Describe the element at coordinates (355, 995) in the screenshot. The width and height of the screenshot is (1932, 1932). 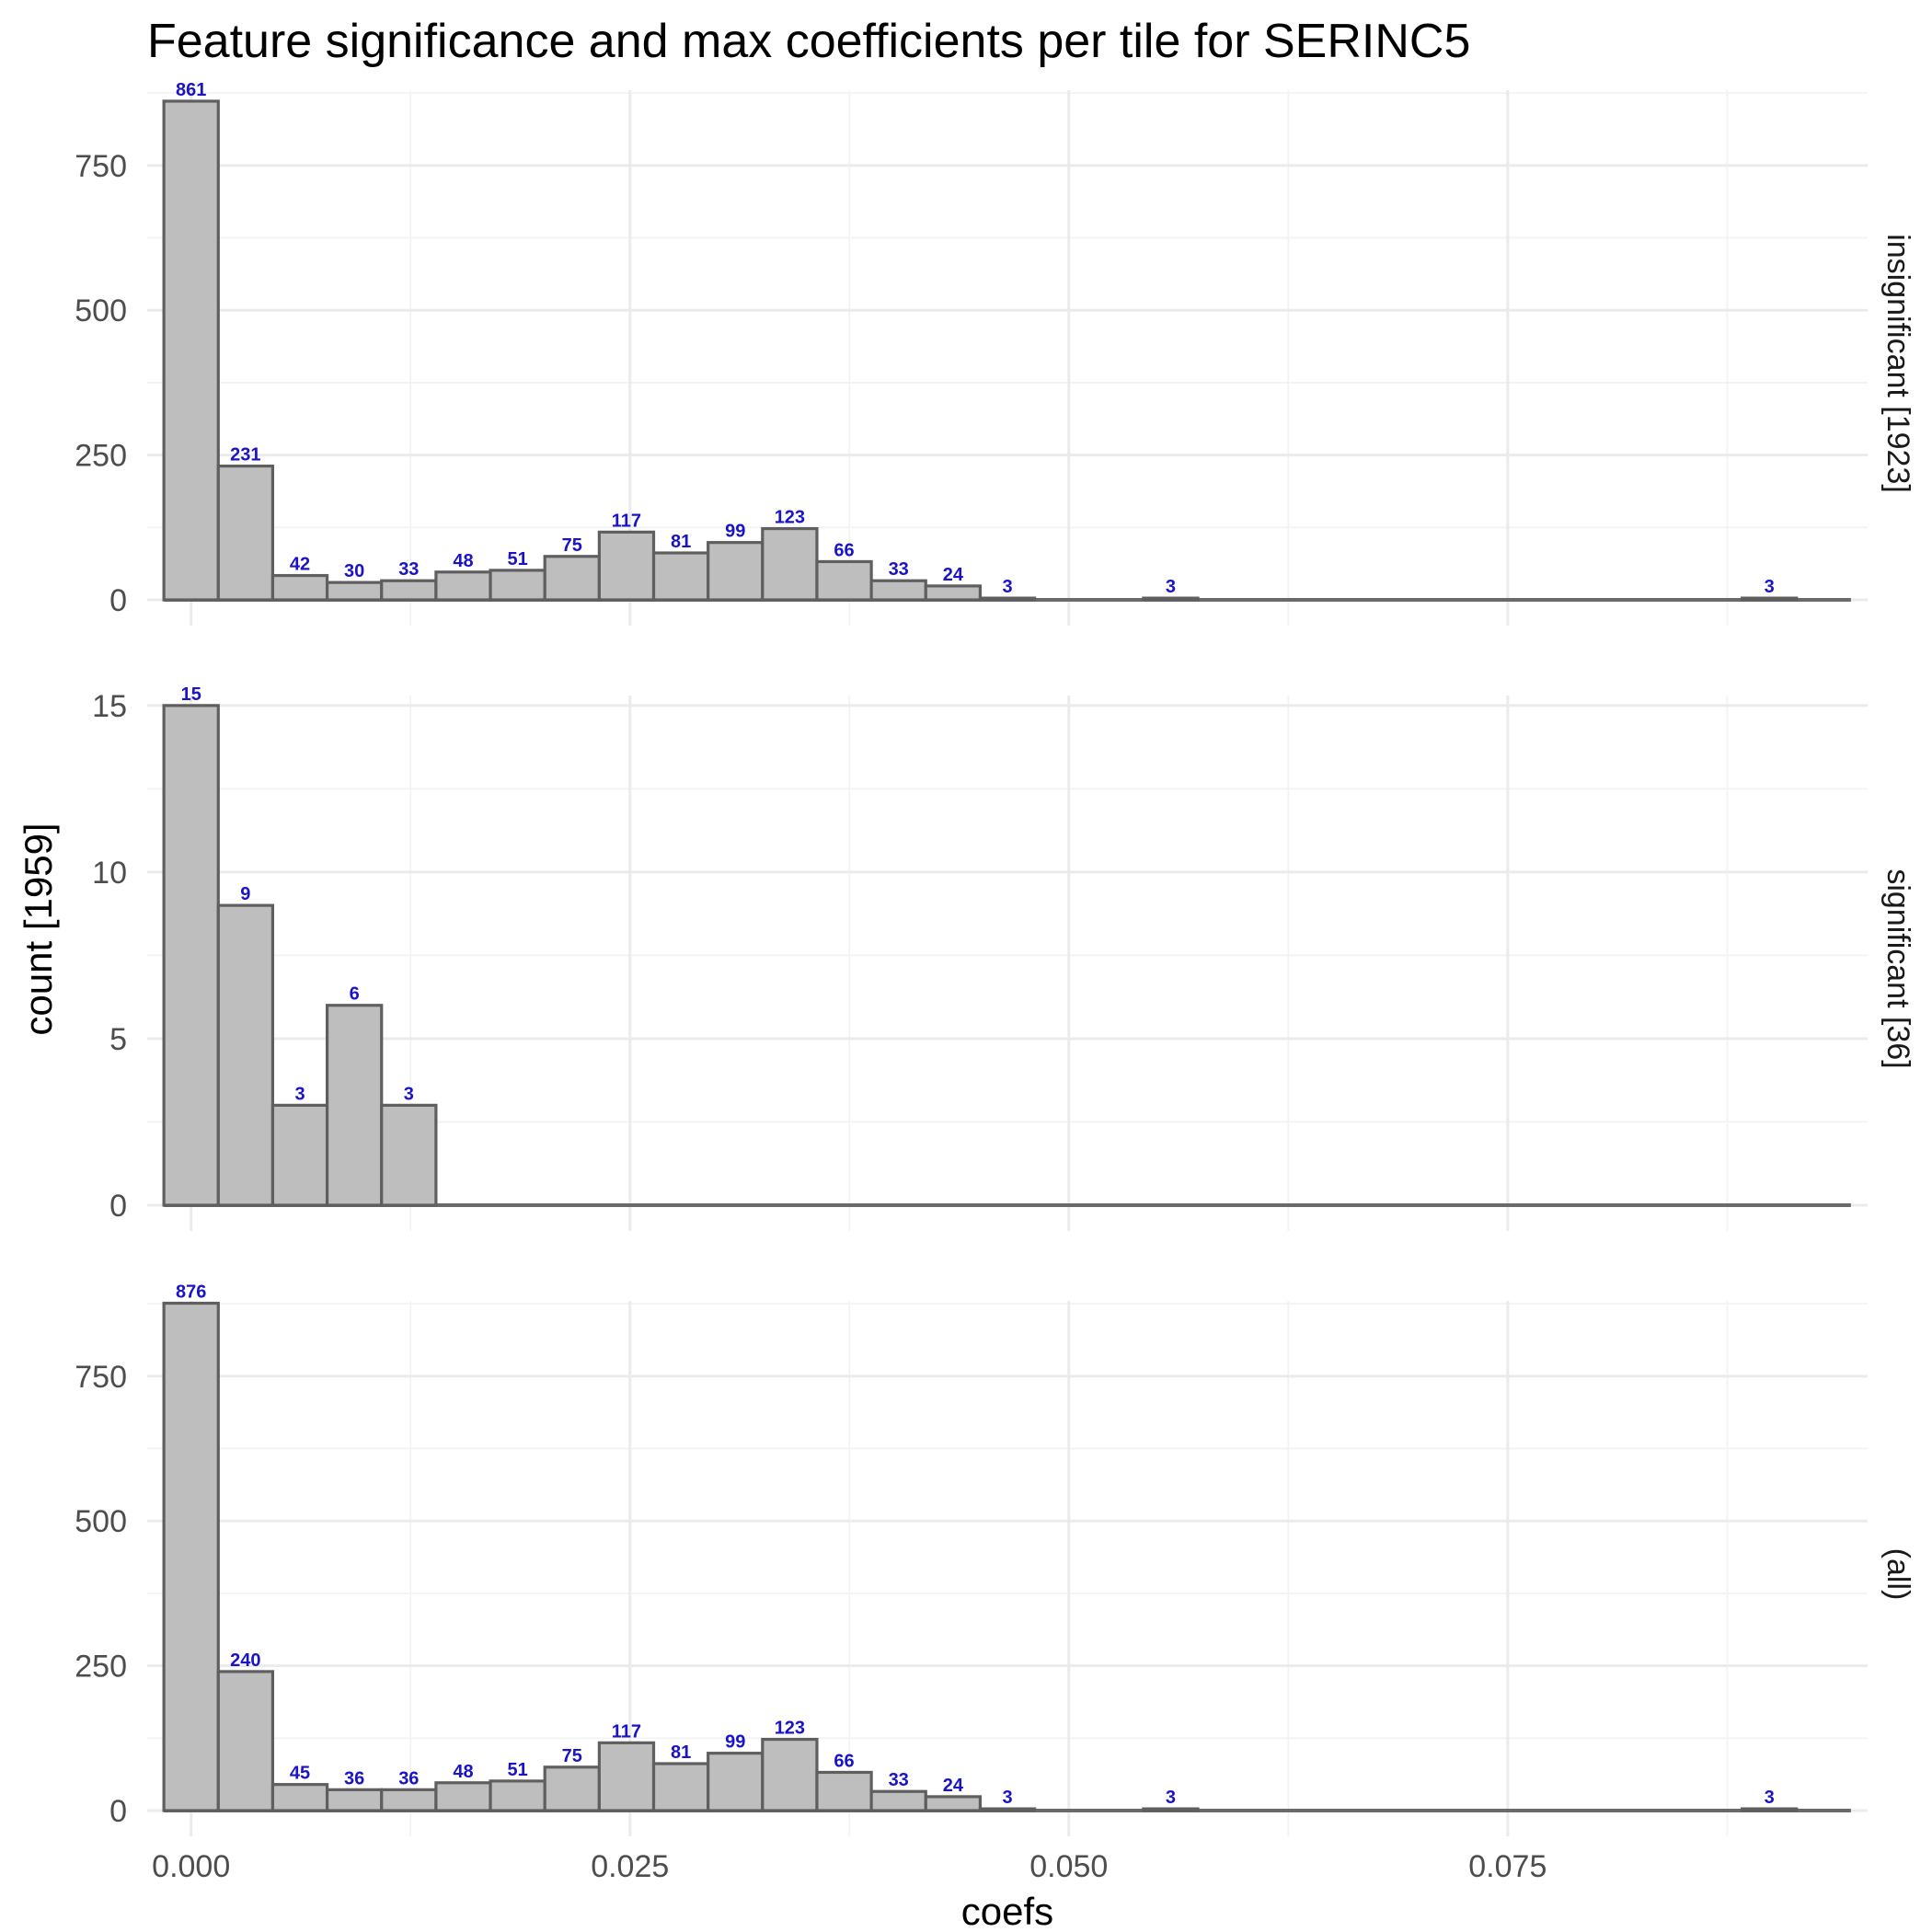
I see `bar-count-label: 6` at that location.